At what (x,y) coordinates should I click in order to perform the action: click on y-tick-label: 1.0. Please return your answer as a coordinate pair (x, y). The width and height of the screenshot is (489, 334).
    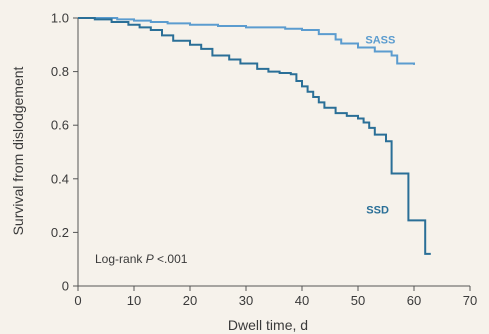
    Looking at the image, I should click on (60, 18).